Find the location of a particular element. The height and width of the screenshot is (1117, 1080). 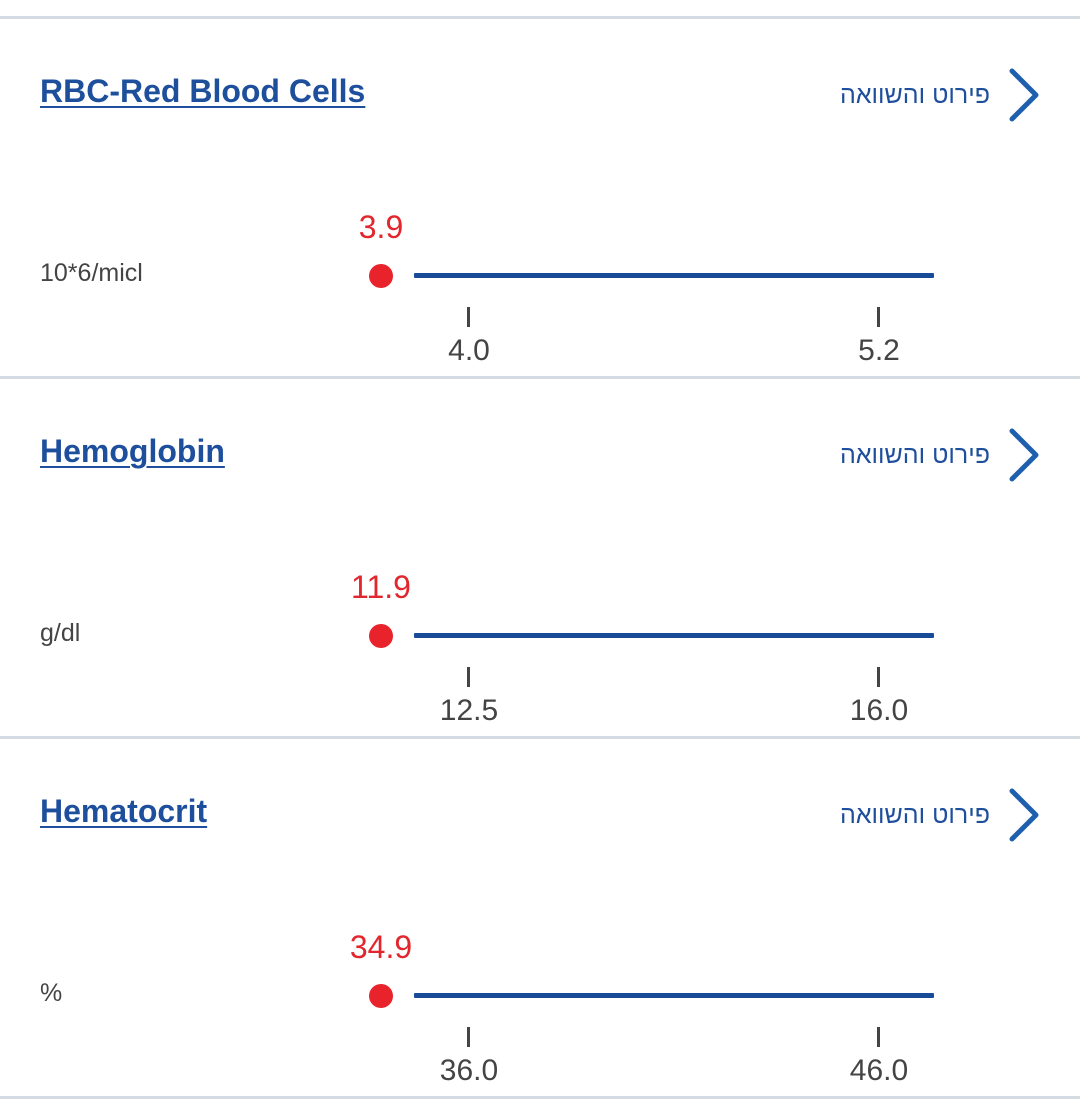

range-low-label: 4.0 is located at coordinates (469, 350).